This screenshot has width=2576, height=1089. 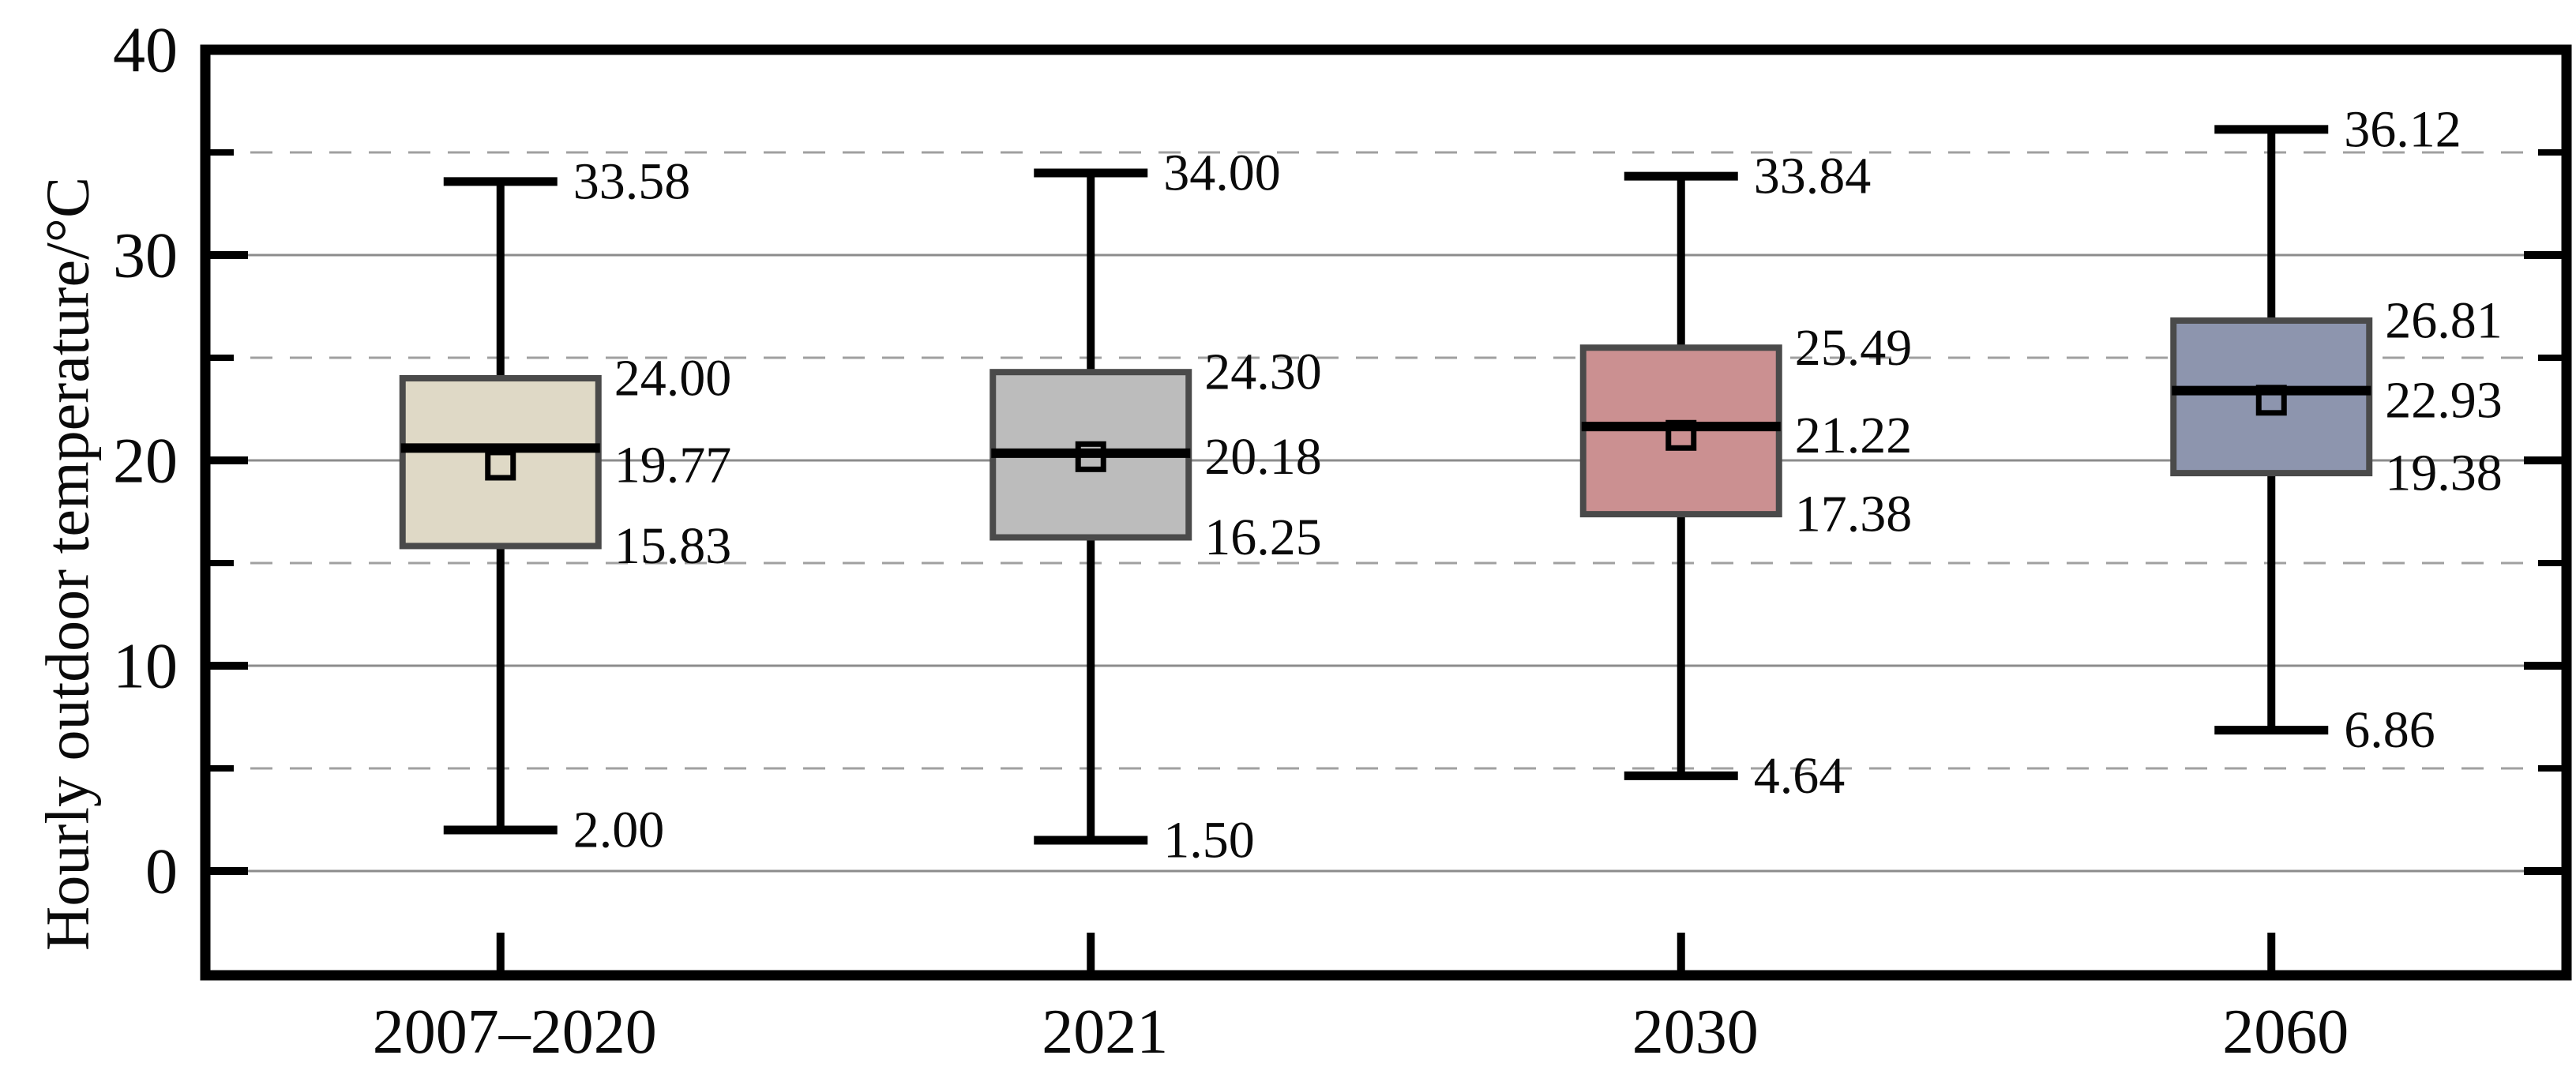 I want to click on value-label-mid: 21.22, so click(x=1854, y=435).